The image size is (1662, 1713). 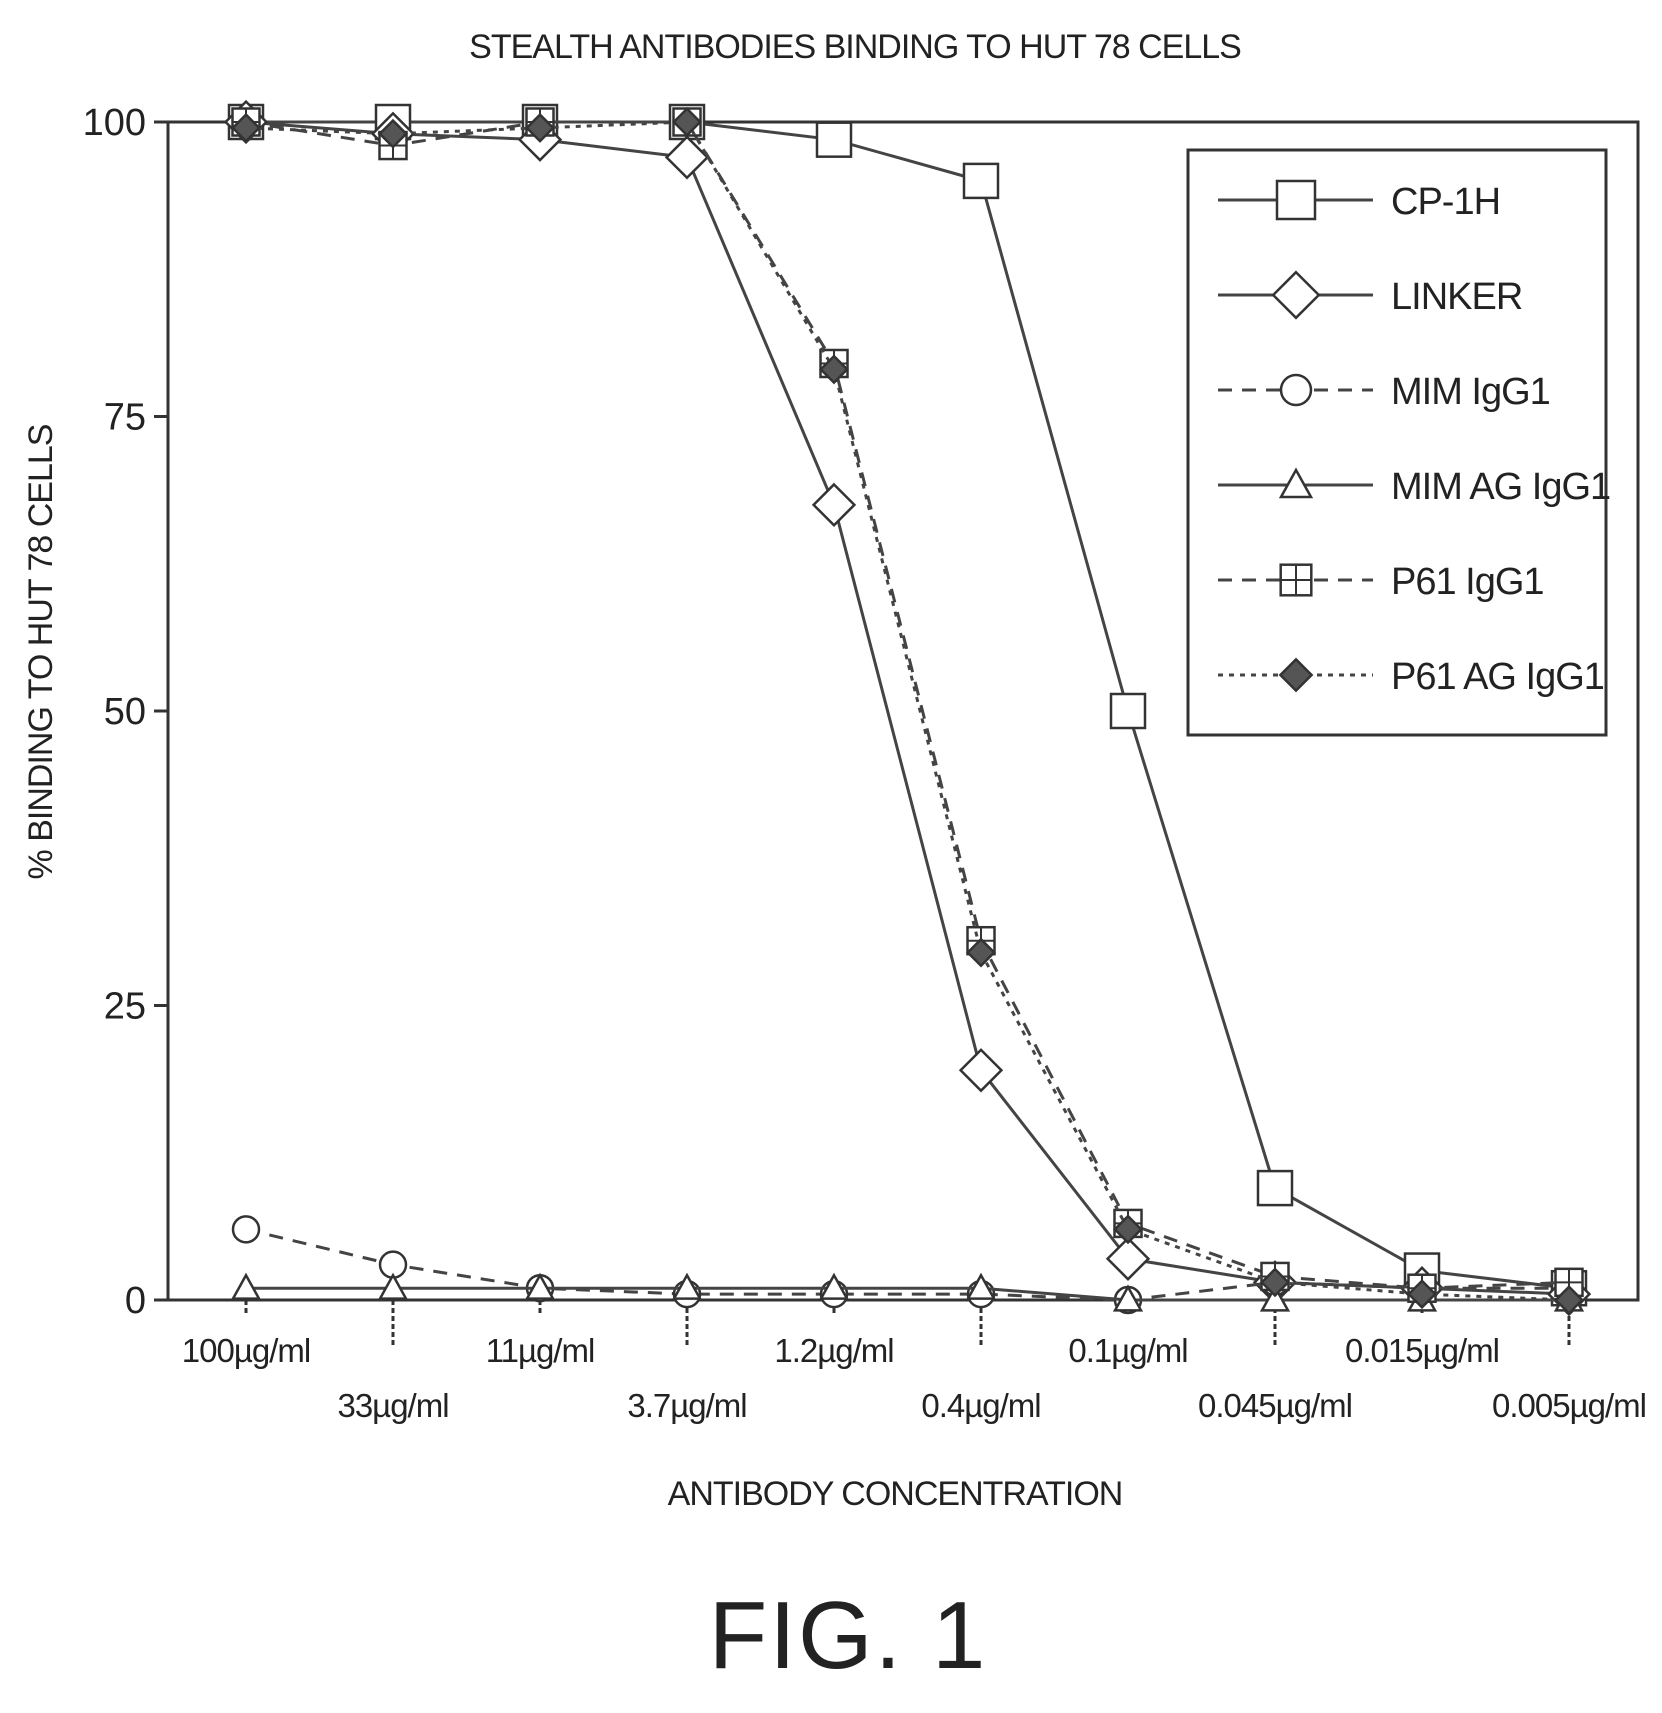 I want to click on series-mim-ag-igg1, so click(x=907, y=1292).